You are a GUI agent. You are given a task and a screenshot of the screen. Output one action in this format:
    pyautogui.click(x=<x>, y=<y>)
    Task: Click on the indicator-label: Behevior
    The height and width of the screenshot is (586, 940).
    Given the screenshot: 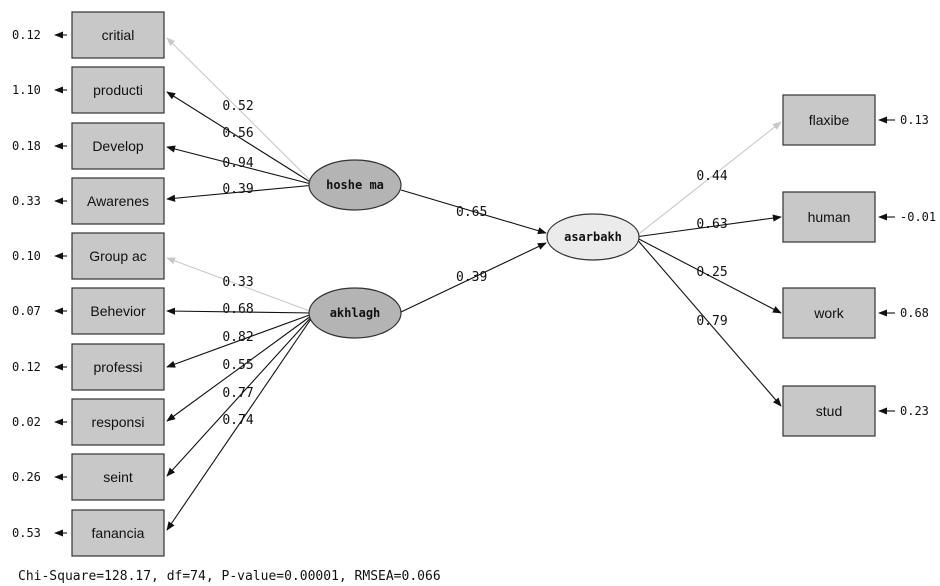 What is the action you would take?
    pyautogui.click(x=118, y=311)
    